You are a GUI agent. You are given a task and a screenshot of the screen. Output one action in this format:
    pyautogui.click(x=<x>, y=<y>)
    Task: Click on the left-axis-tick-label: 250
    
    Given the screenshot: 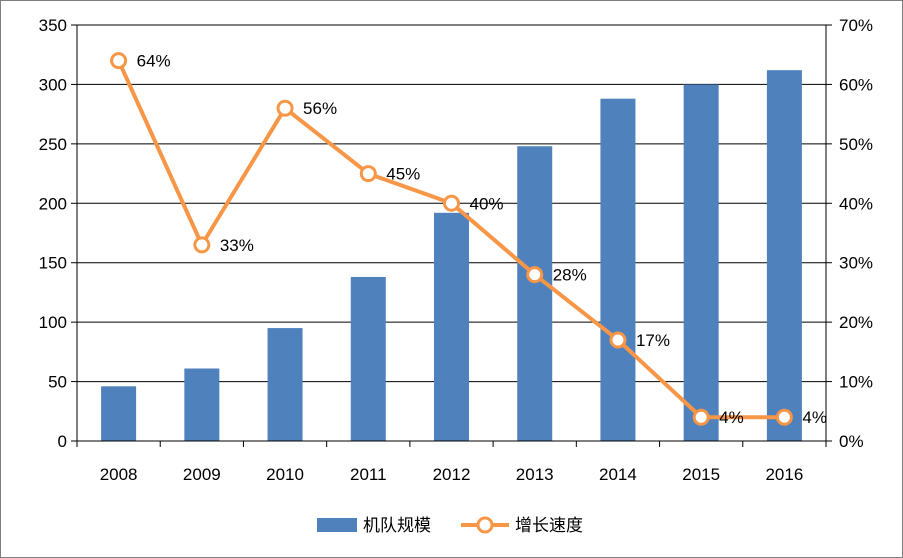 What is the action you would take?
    pyautogui.click(x=53, y=144)
    